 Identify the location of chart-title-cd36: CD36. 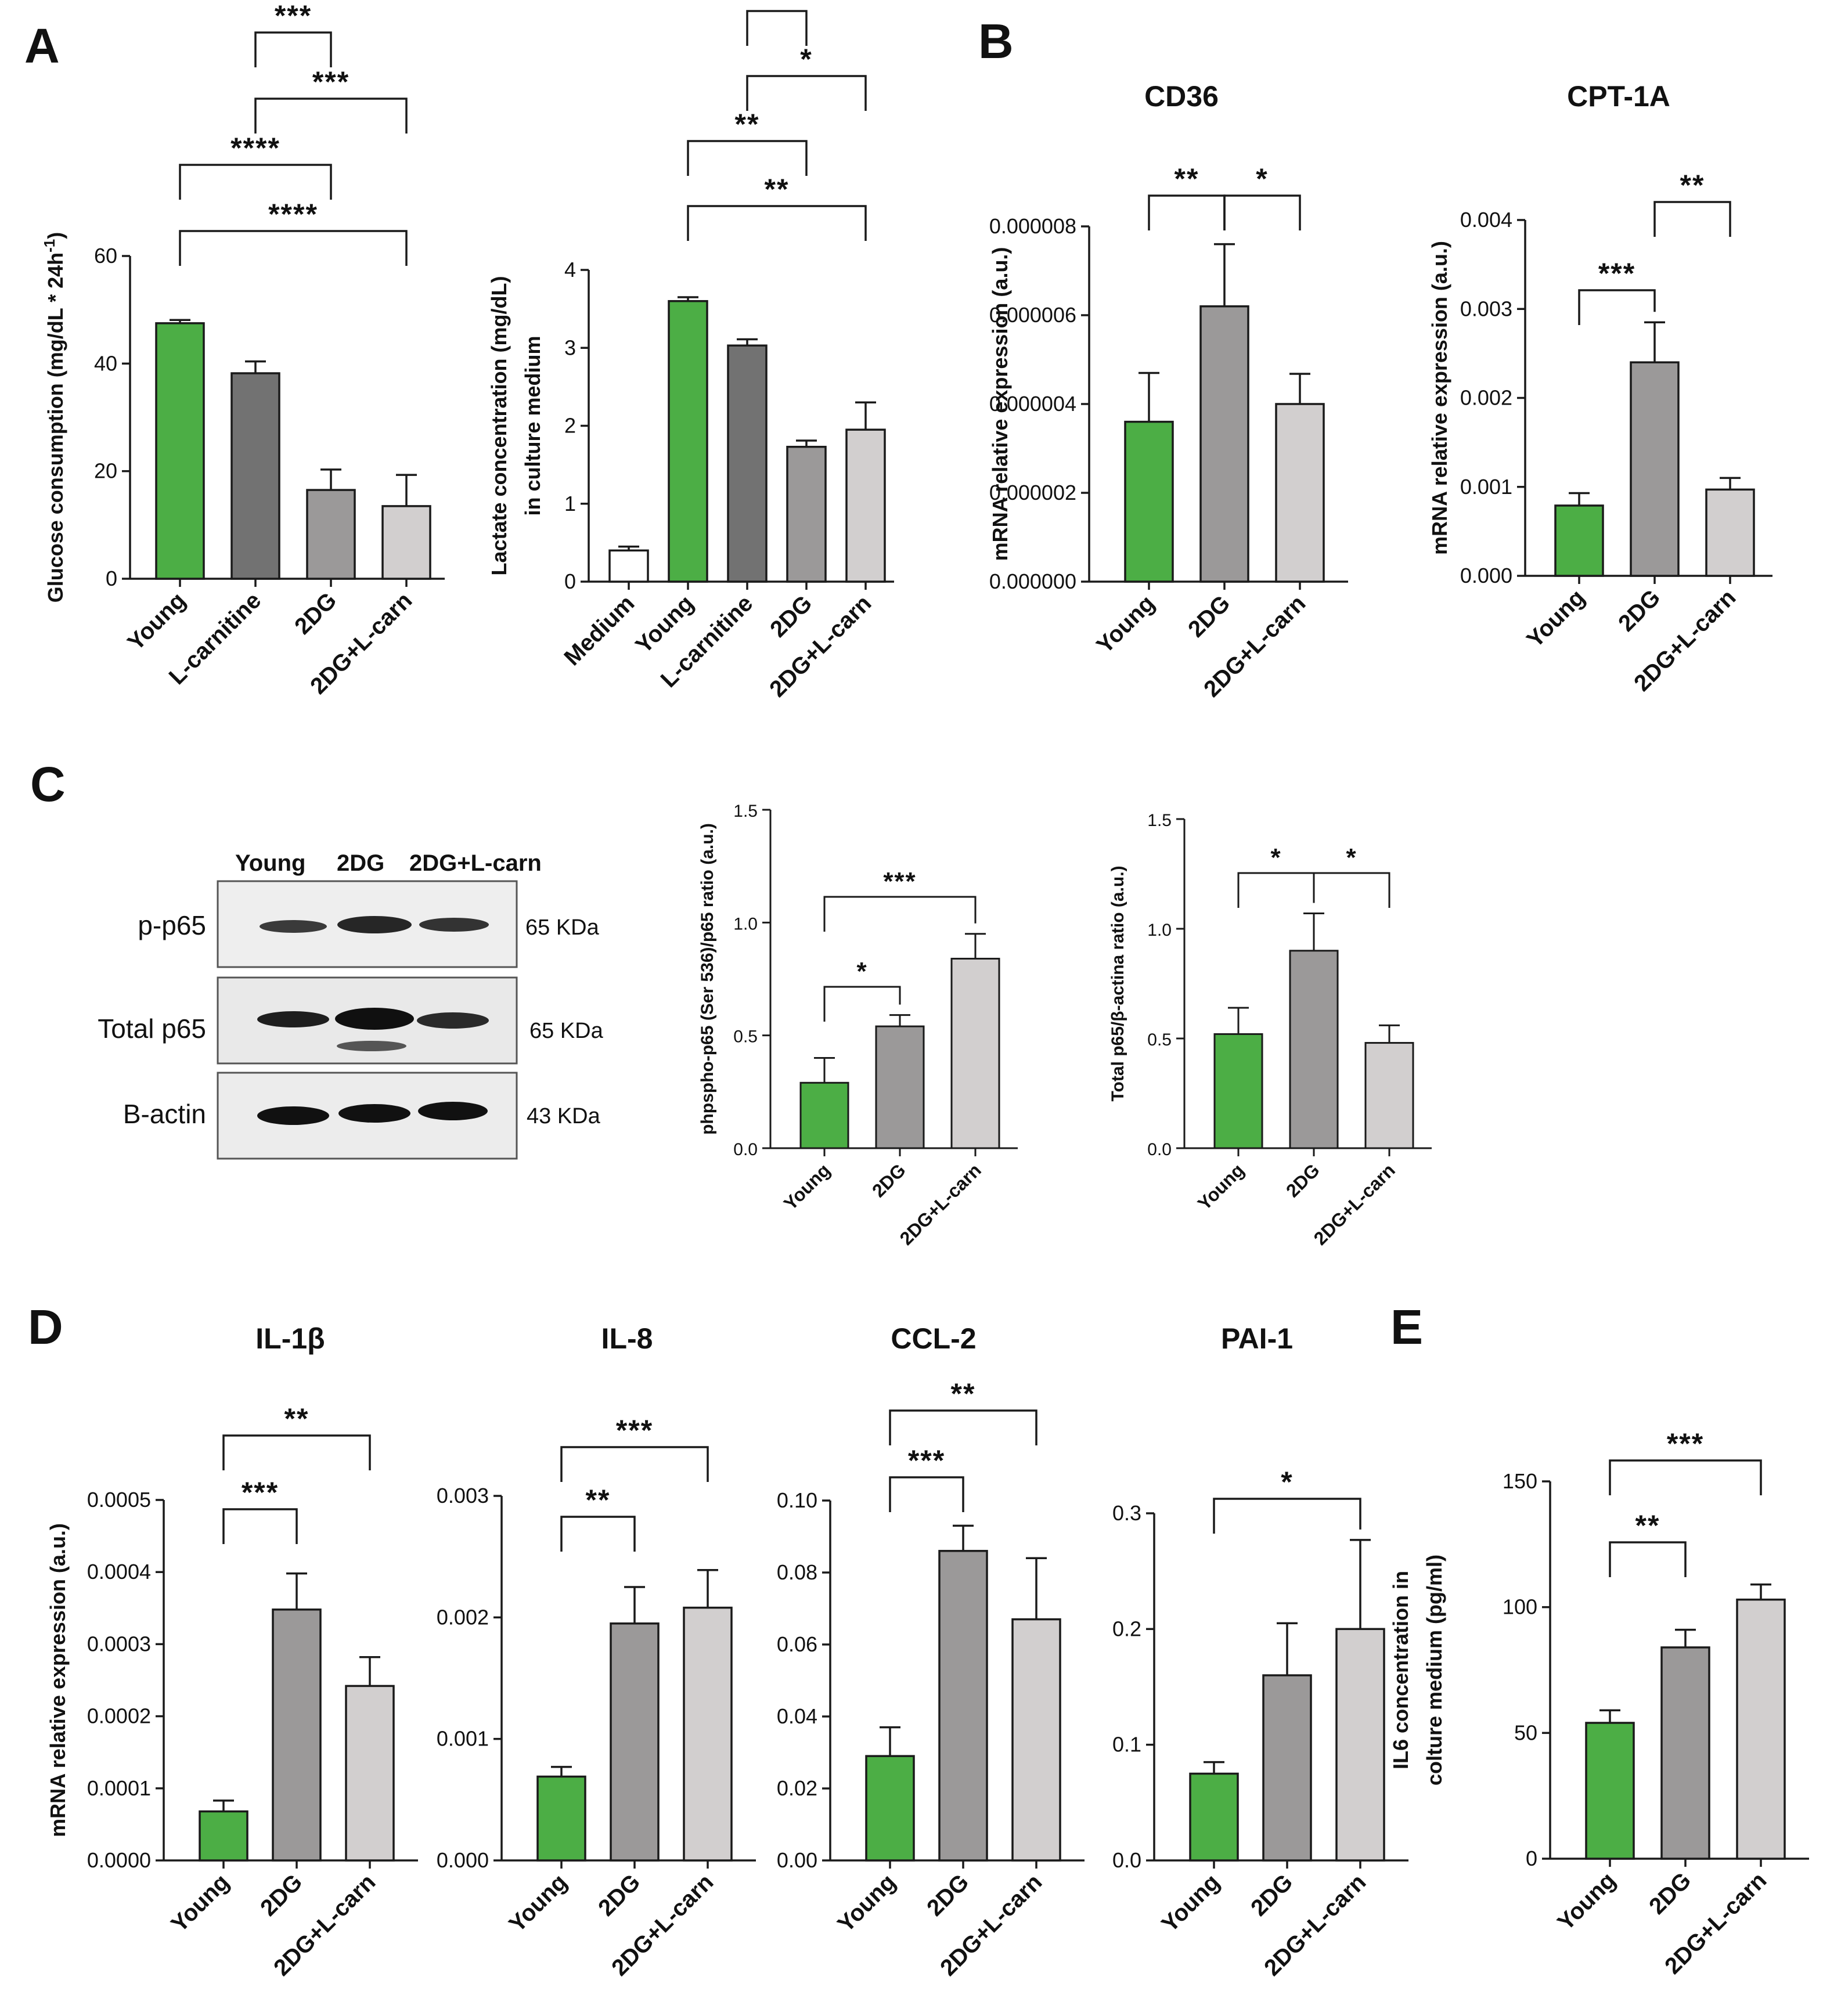
(1181, 96).